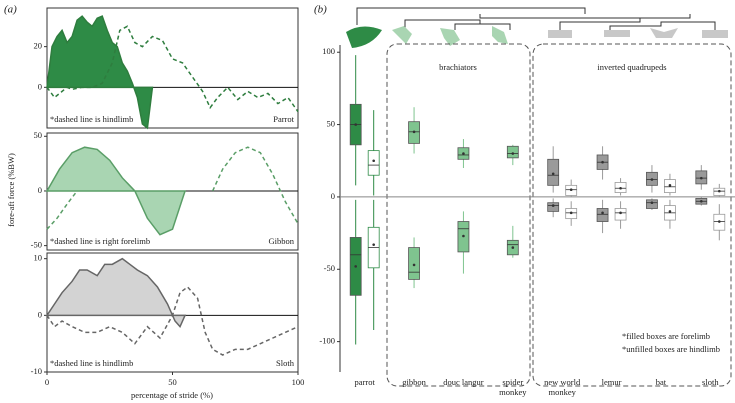 This screenshot has height=403, width=735. Describe the element at coordinates (328, 51) in the screenshot. I see `y-tick-label: 100` at that location.